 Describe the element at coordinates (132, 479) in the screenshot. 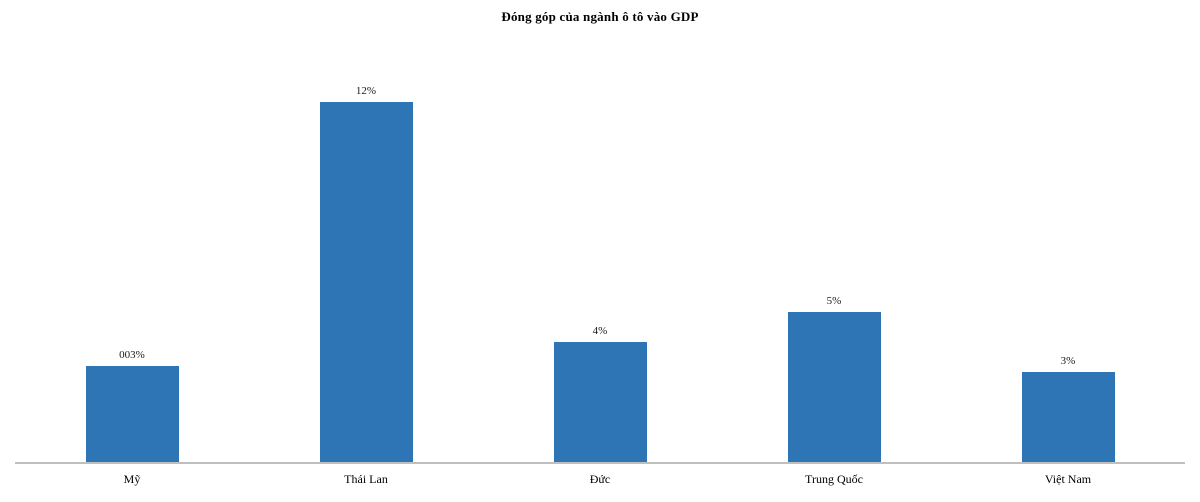

I see `category-label: Mỹ` at that location.